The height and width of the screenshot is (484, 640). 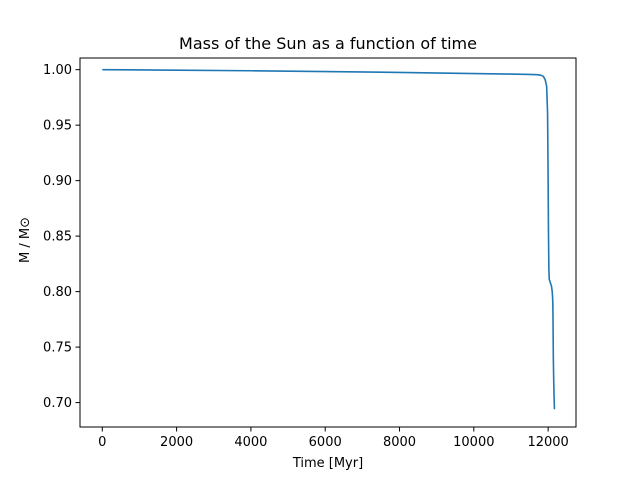 I want to click on y-tick-label: 0.85, so click(x=57, y=237).